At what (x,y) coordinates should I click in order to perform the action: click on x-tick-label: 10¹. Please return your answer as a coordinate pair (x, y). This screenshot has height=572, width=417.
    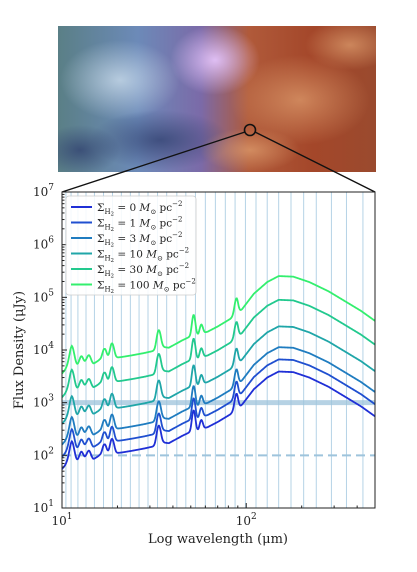
    Looking at the image, I should click on (61, 520).